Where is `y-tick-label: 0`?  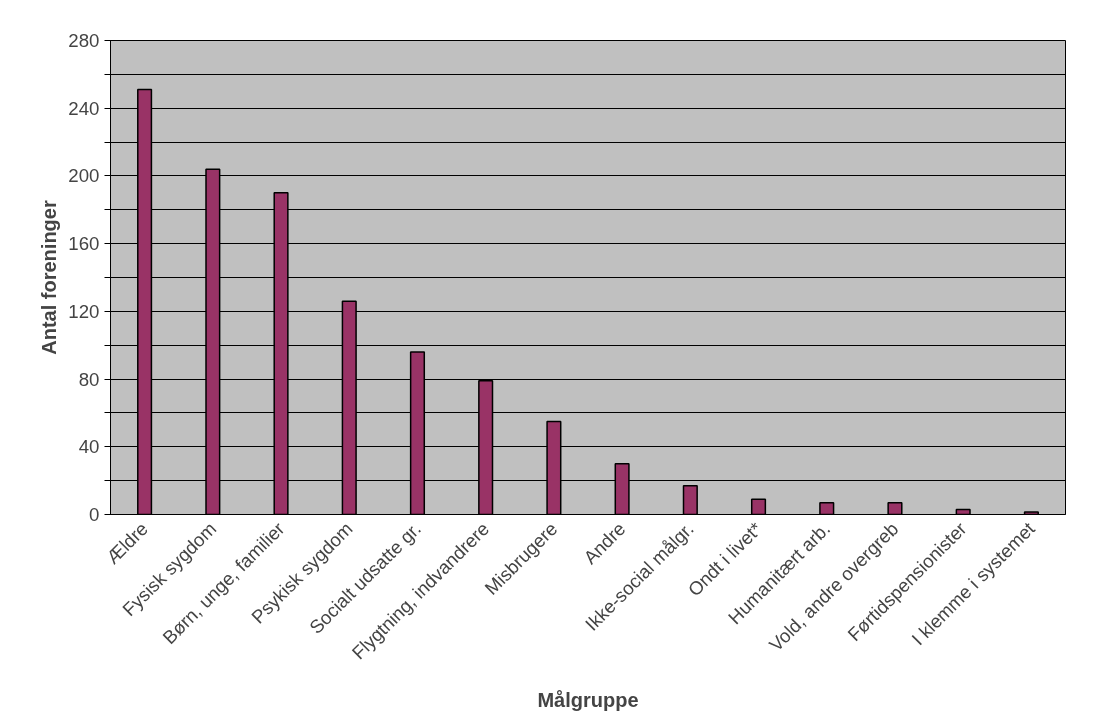
y-tick-label: 0 is located at coordinates (94, 514).